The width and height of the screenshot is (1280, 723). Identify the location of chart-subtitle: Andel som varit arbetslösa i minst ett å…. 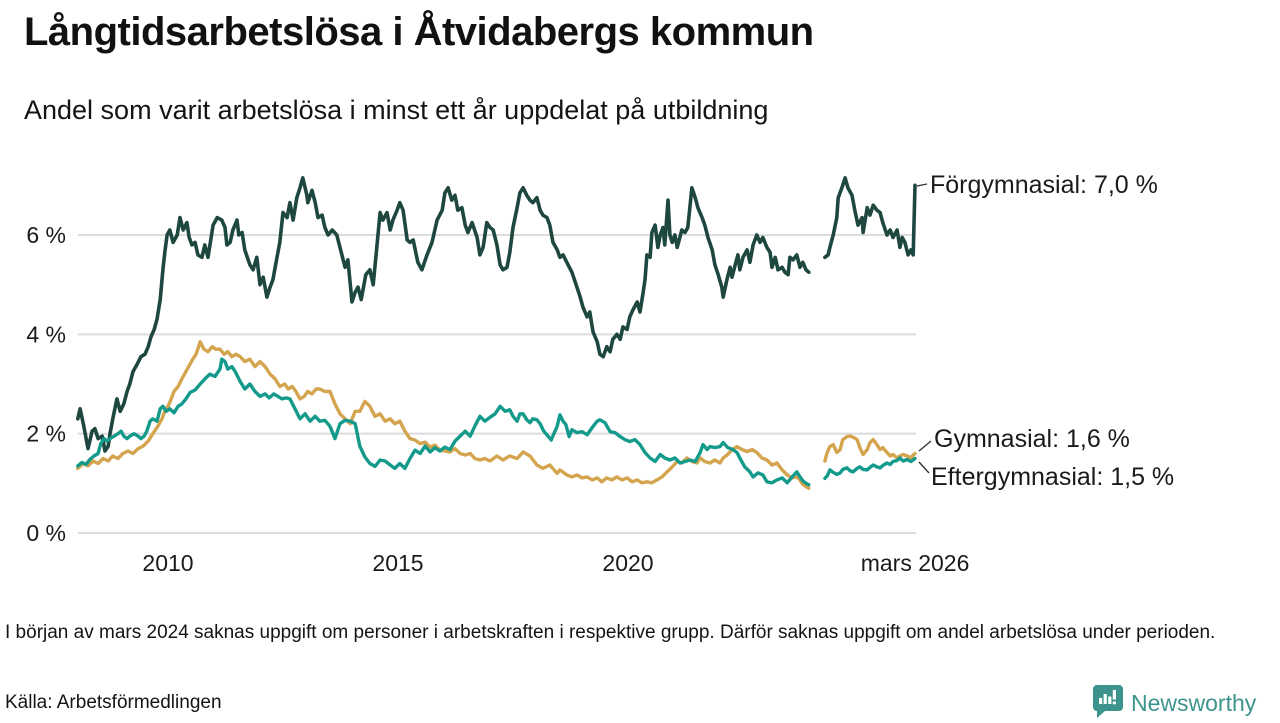
(396, 110).